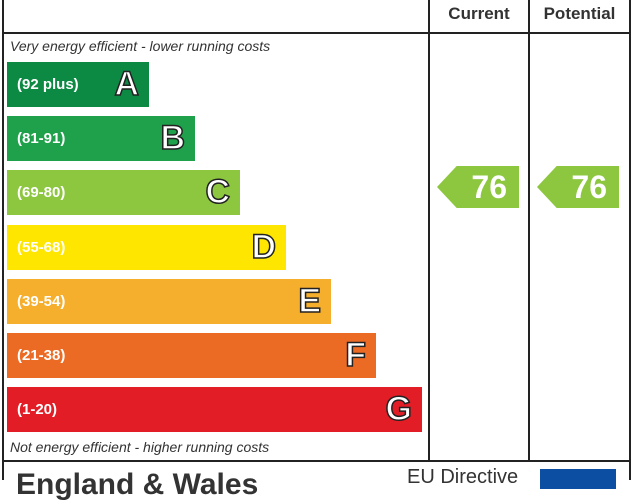  Describe the element at coordinates (37, 410) in the screenshot. I see `band-range: (1-20)` at that location.